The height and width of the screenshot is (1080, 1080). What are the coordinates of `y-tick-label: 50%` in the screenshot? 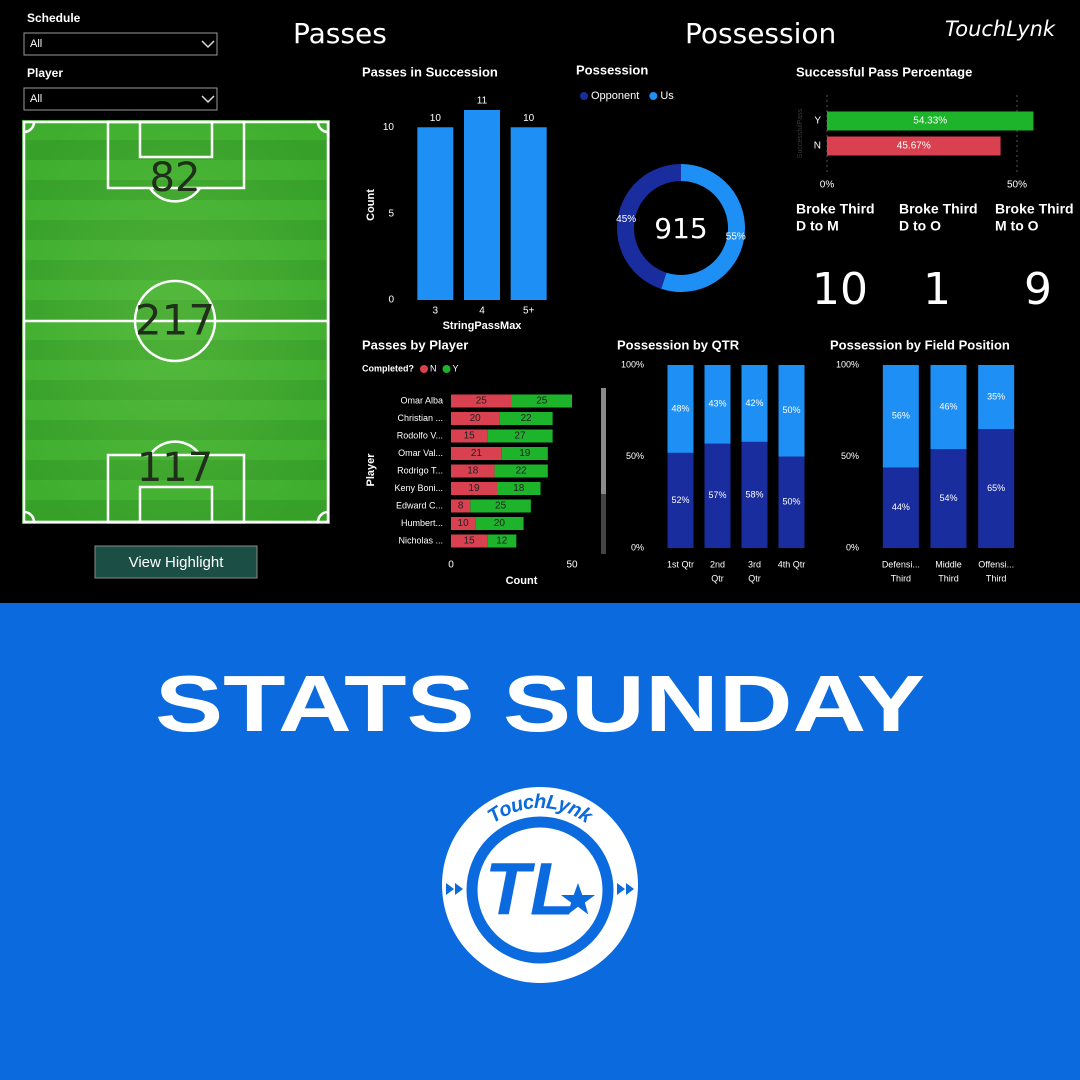 It's located at (635, 456).